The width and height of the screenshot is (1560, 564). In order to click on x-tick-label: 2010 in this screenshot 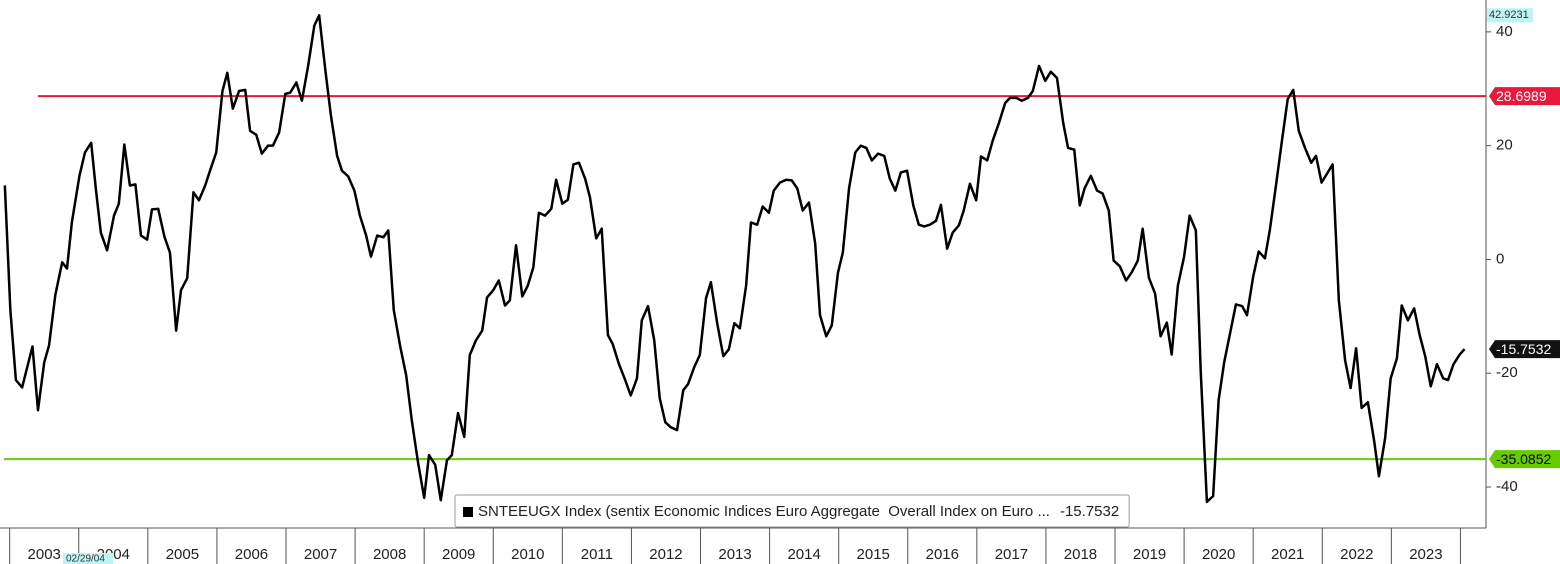, I will do `click(527, 554)`.